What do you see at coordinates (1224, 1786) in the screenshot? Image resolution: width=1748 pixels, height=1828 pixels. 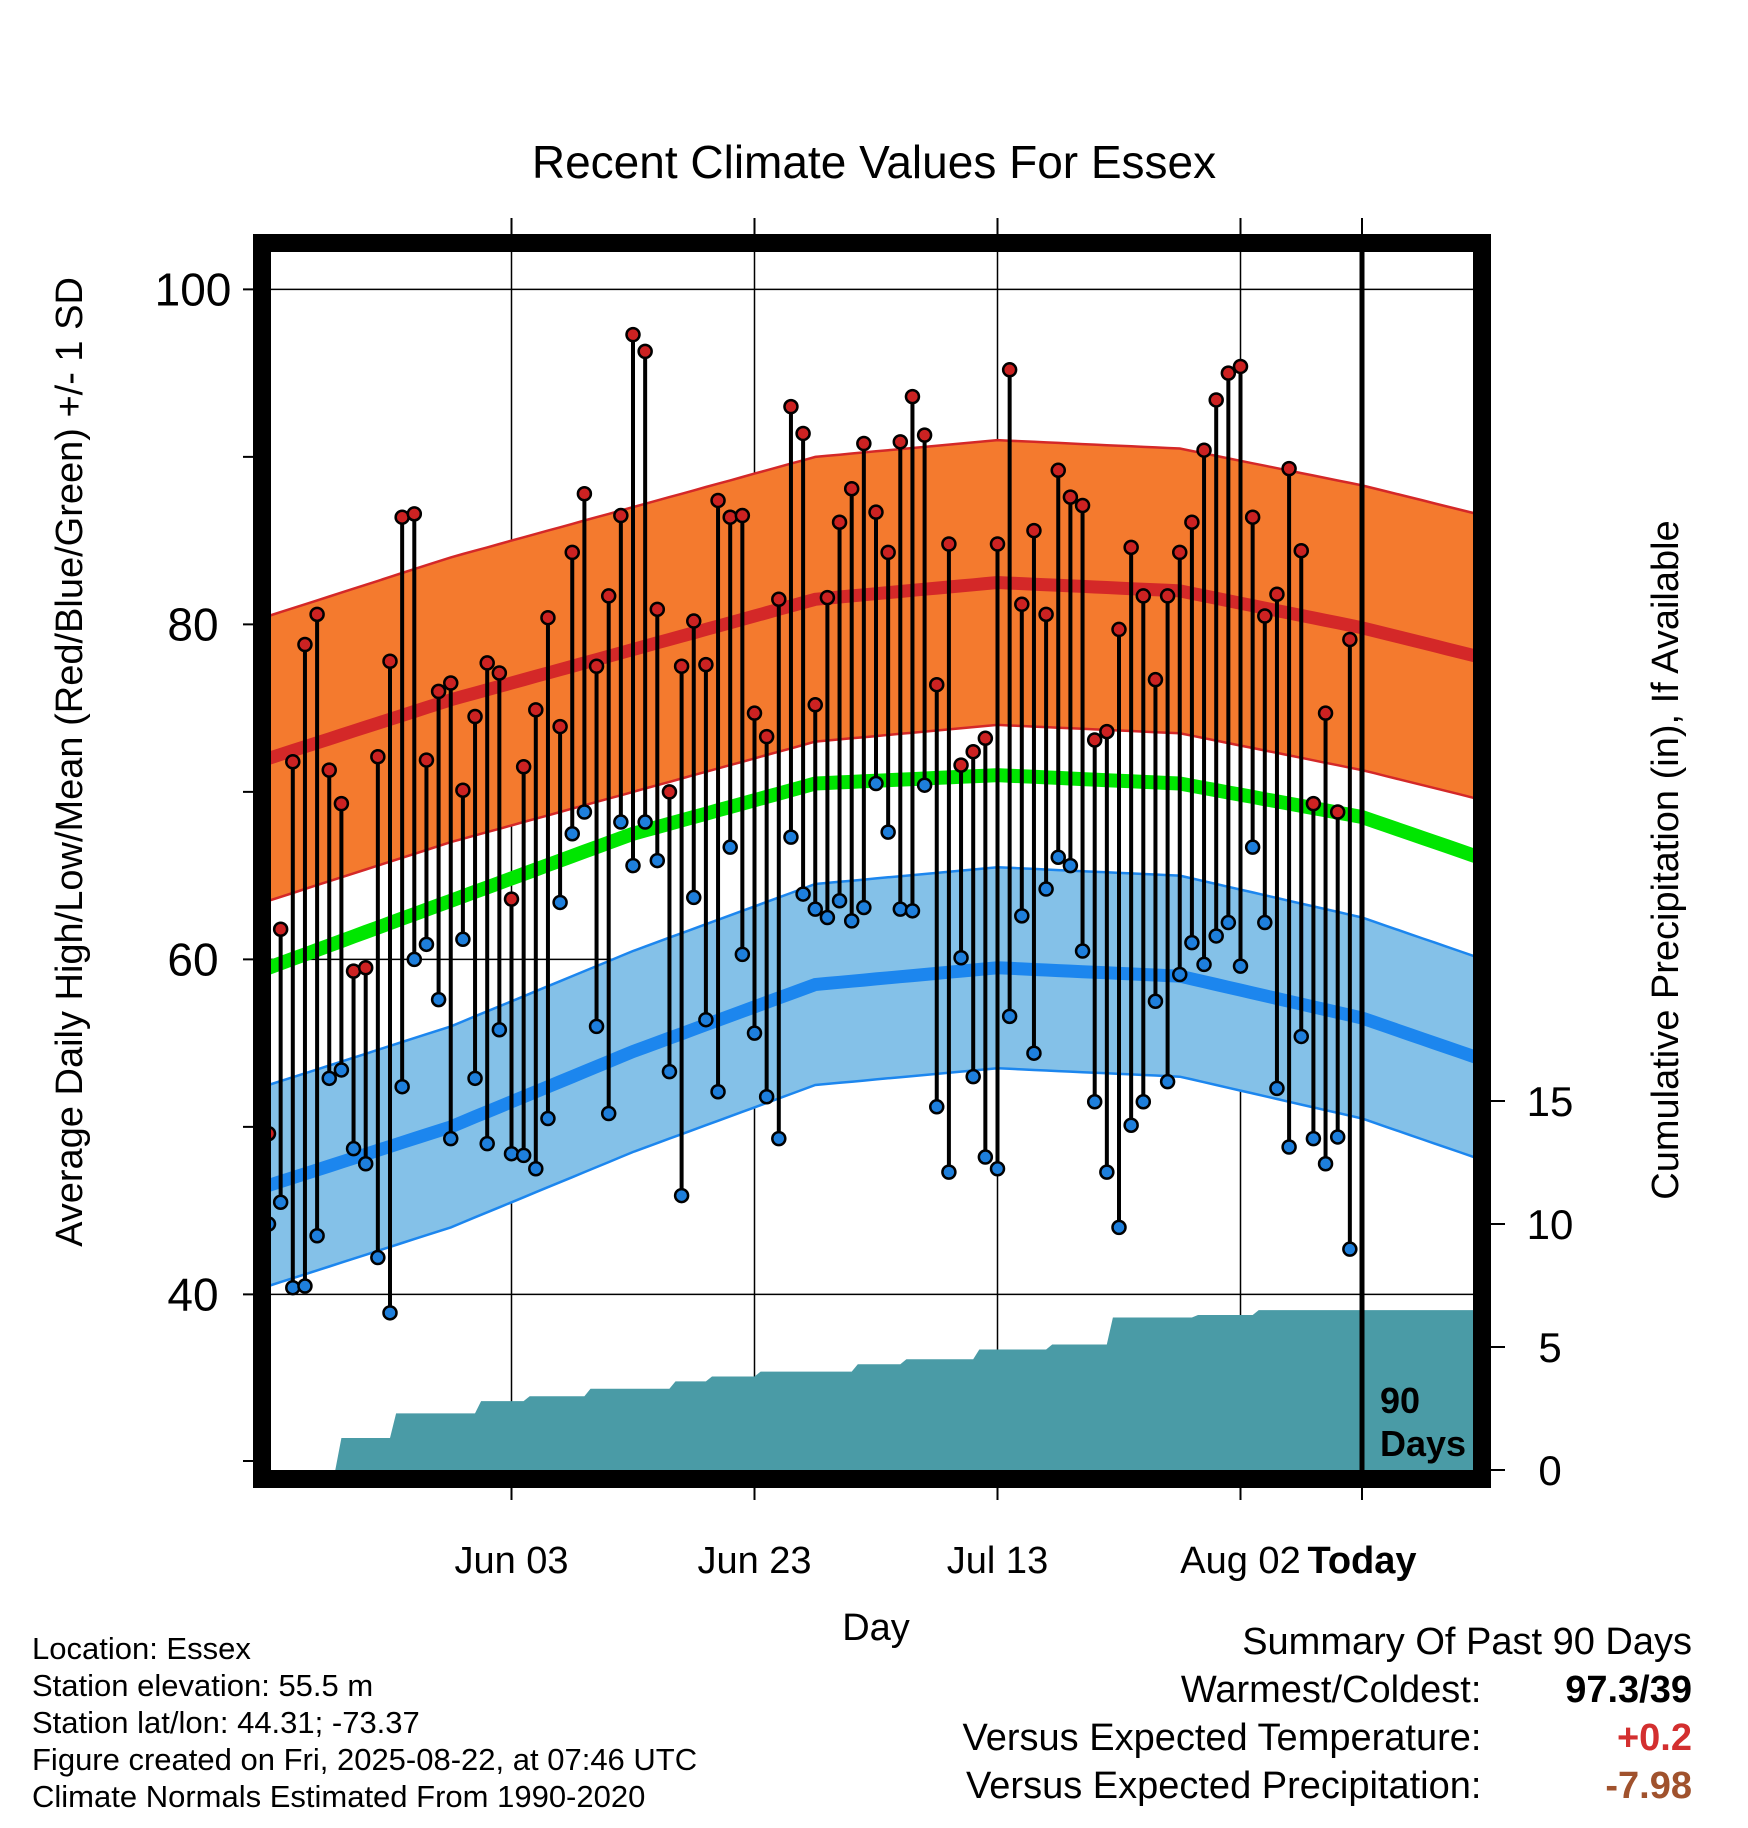 I see `precip-label: Versus Expected Precipitation:` at bounding box center [1224, 1786].